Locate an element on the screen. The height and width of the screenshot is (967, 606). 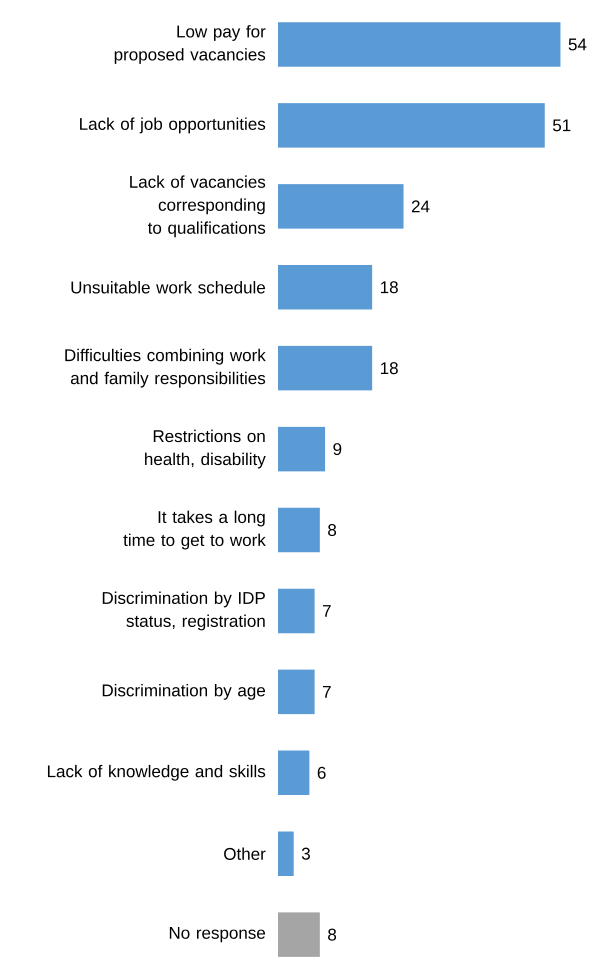
data-label: 6 is located at coordinates (322, 772).